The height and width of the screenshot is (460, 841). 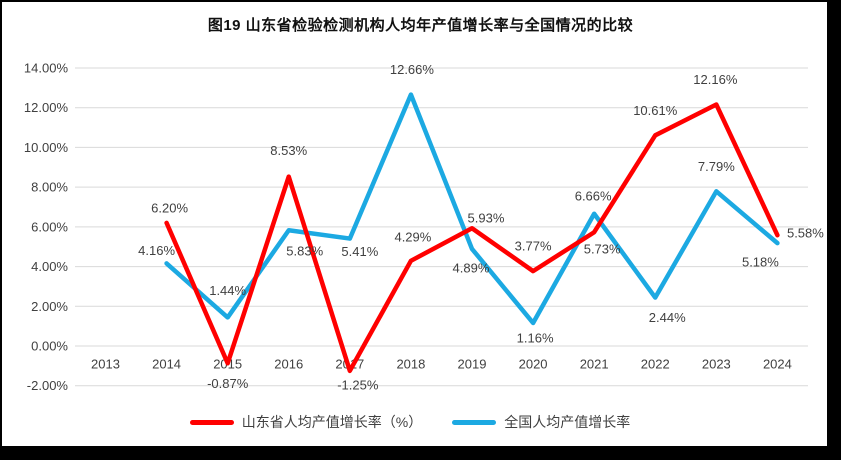 What do you see at coordinates (1, 230) in the screenshot?
I see `screen-edge-left` at bounding box center [1, 230].